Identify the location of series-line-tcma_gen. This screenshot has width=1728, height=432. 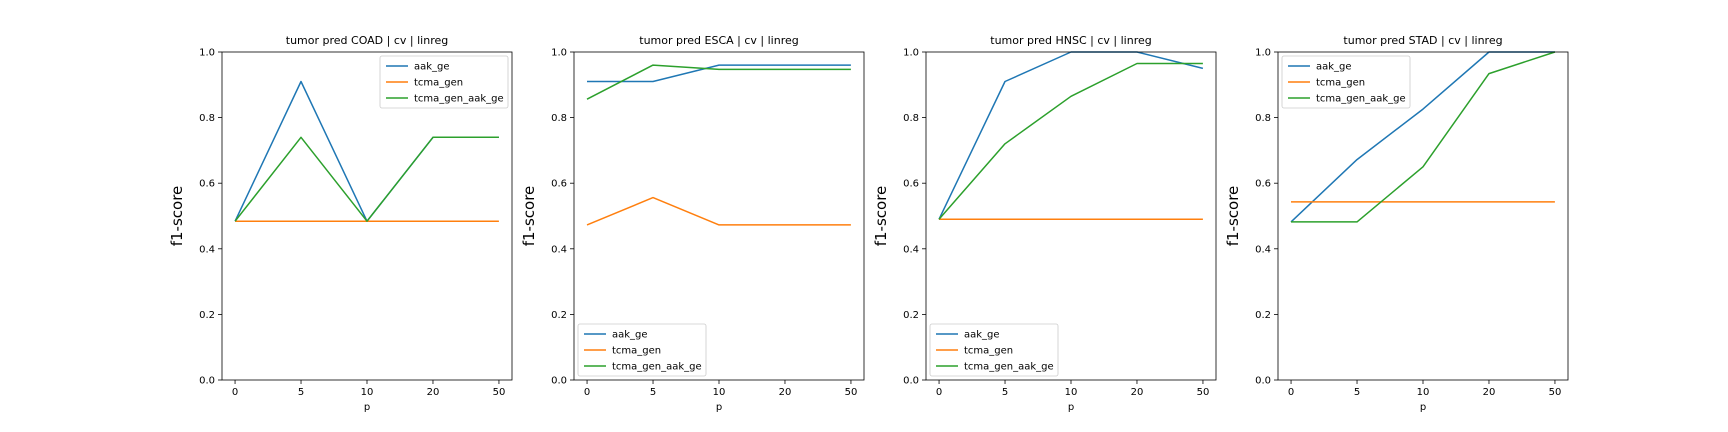
(718, 211).